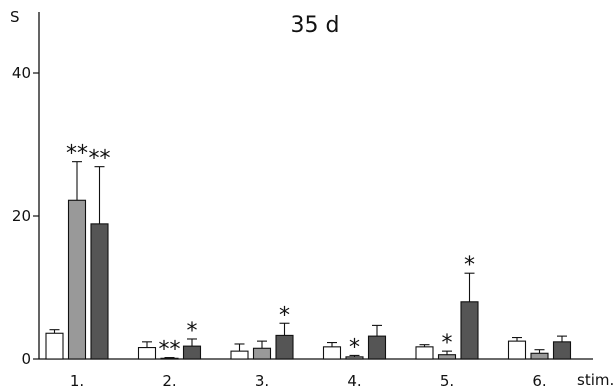 This screenshot has height=390, width=613. Describe the element at coordinates (354, 381) in the screenshot. I see `x-category-label: 4.` at that location.